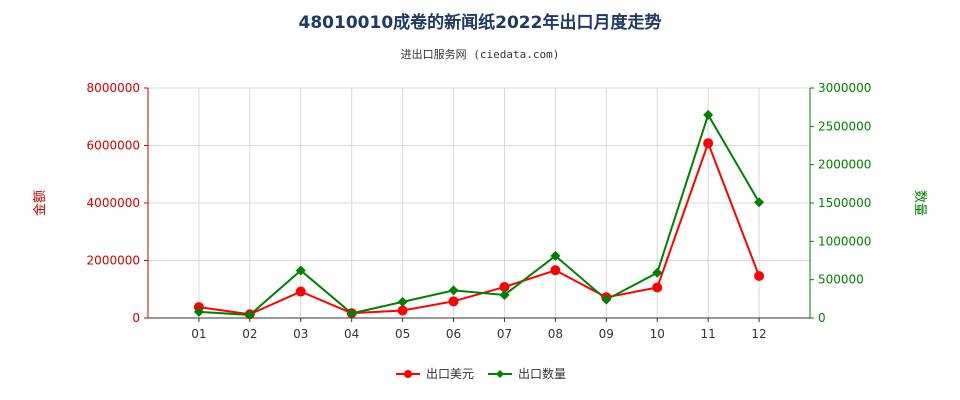 This screenshot has width=960, height=400. Describe the element at coordinates (480, 54) in the screenshot. I see `chart-subtitle: 进出口服务网 (ciedata.com)` at that location.